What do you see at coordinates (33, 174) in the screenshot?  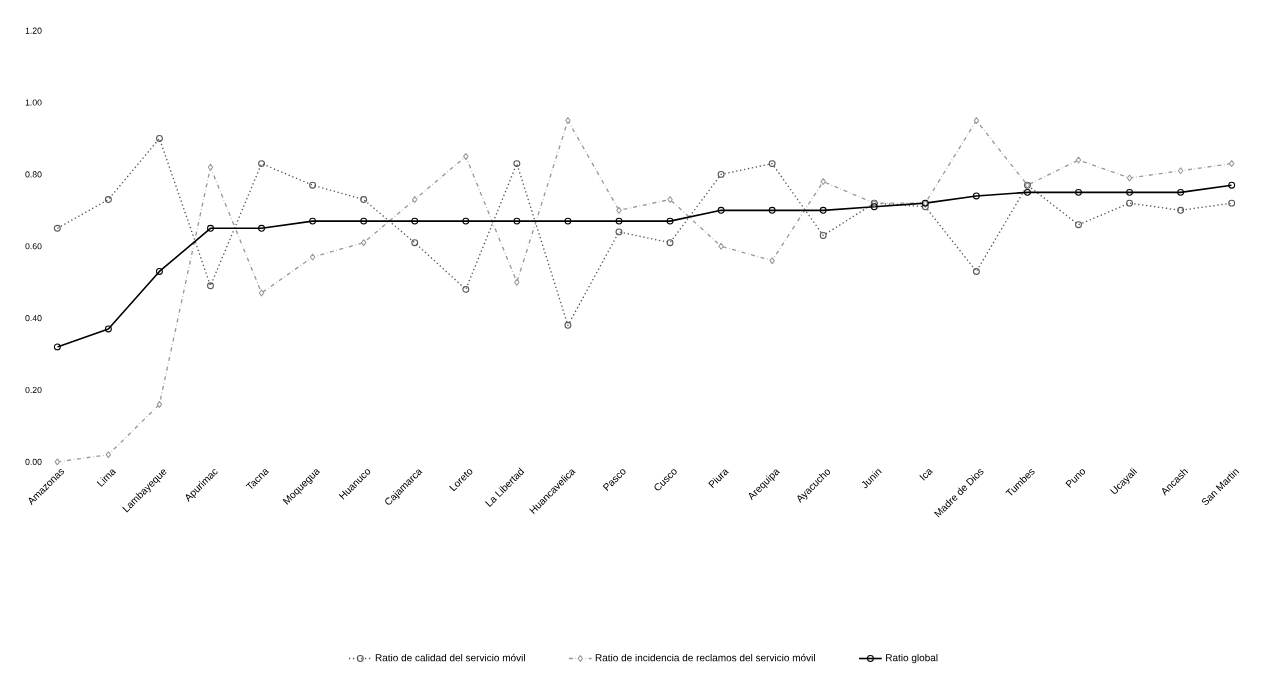 I see `y-tick-label: 0.80` at bounding box center [33, 174].